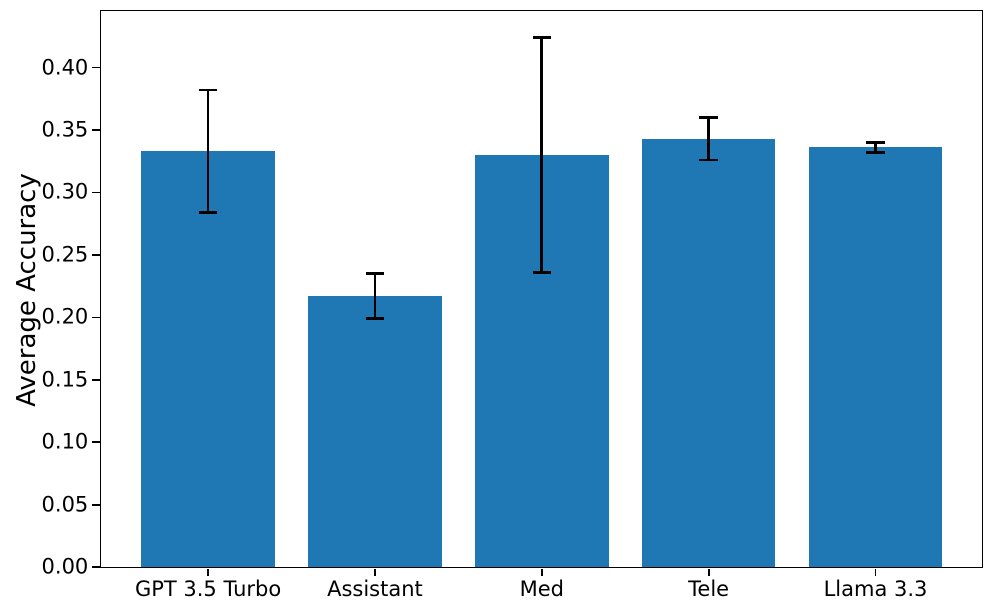 Image resolution: width=996 pixels, height=616 pixels. I want to click on y-tick-label: 0.05, so click(65, 504).